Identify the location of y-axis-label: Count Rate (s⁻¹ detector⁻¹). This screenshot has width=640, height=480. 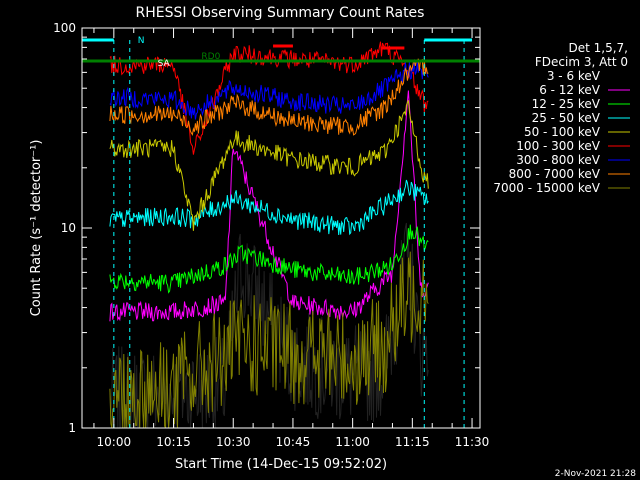
(36, 228).